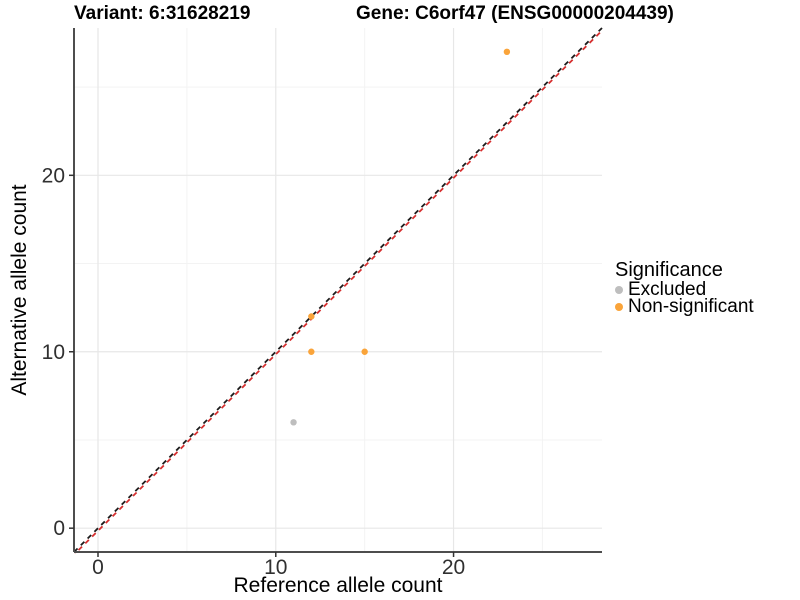 The width and height of the screenshot is (800, 600). I want to click on legend-title: Significance, so click(669, 270).